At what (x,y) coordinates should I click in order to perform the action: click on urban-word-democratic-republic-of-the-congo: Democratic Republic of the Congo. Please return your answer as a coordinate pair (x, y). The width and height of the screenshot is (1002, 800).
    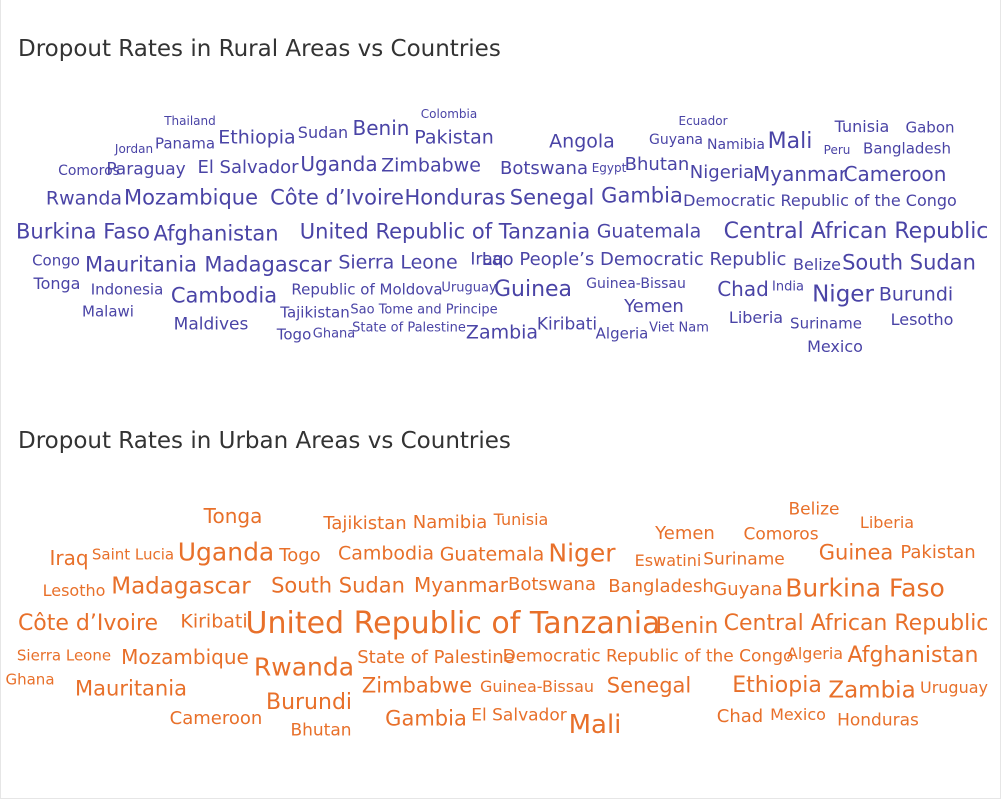
    Looking at the image, I should click on (648, 656).